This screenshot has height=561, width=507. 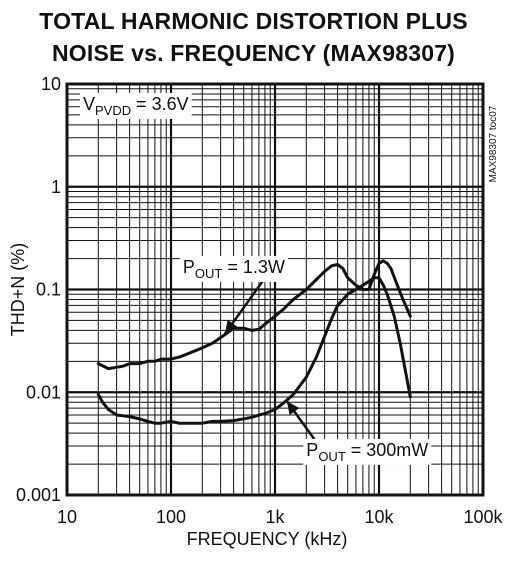 What do you see at coordinates (38, 495) in the screenshot?
I see `y-tick-label: 0.001` at bounding box center [38, 495].